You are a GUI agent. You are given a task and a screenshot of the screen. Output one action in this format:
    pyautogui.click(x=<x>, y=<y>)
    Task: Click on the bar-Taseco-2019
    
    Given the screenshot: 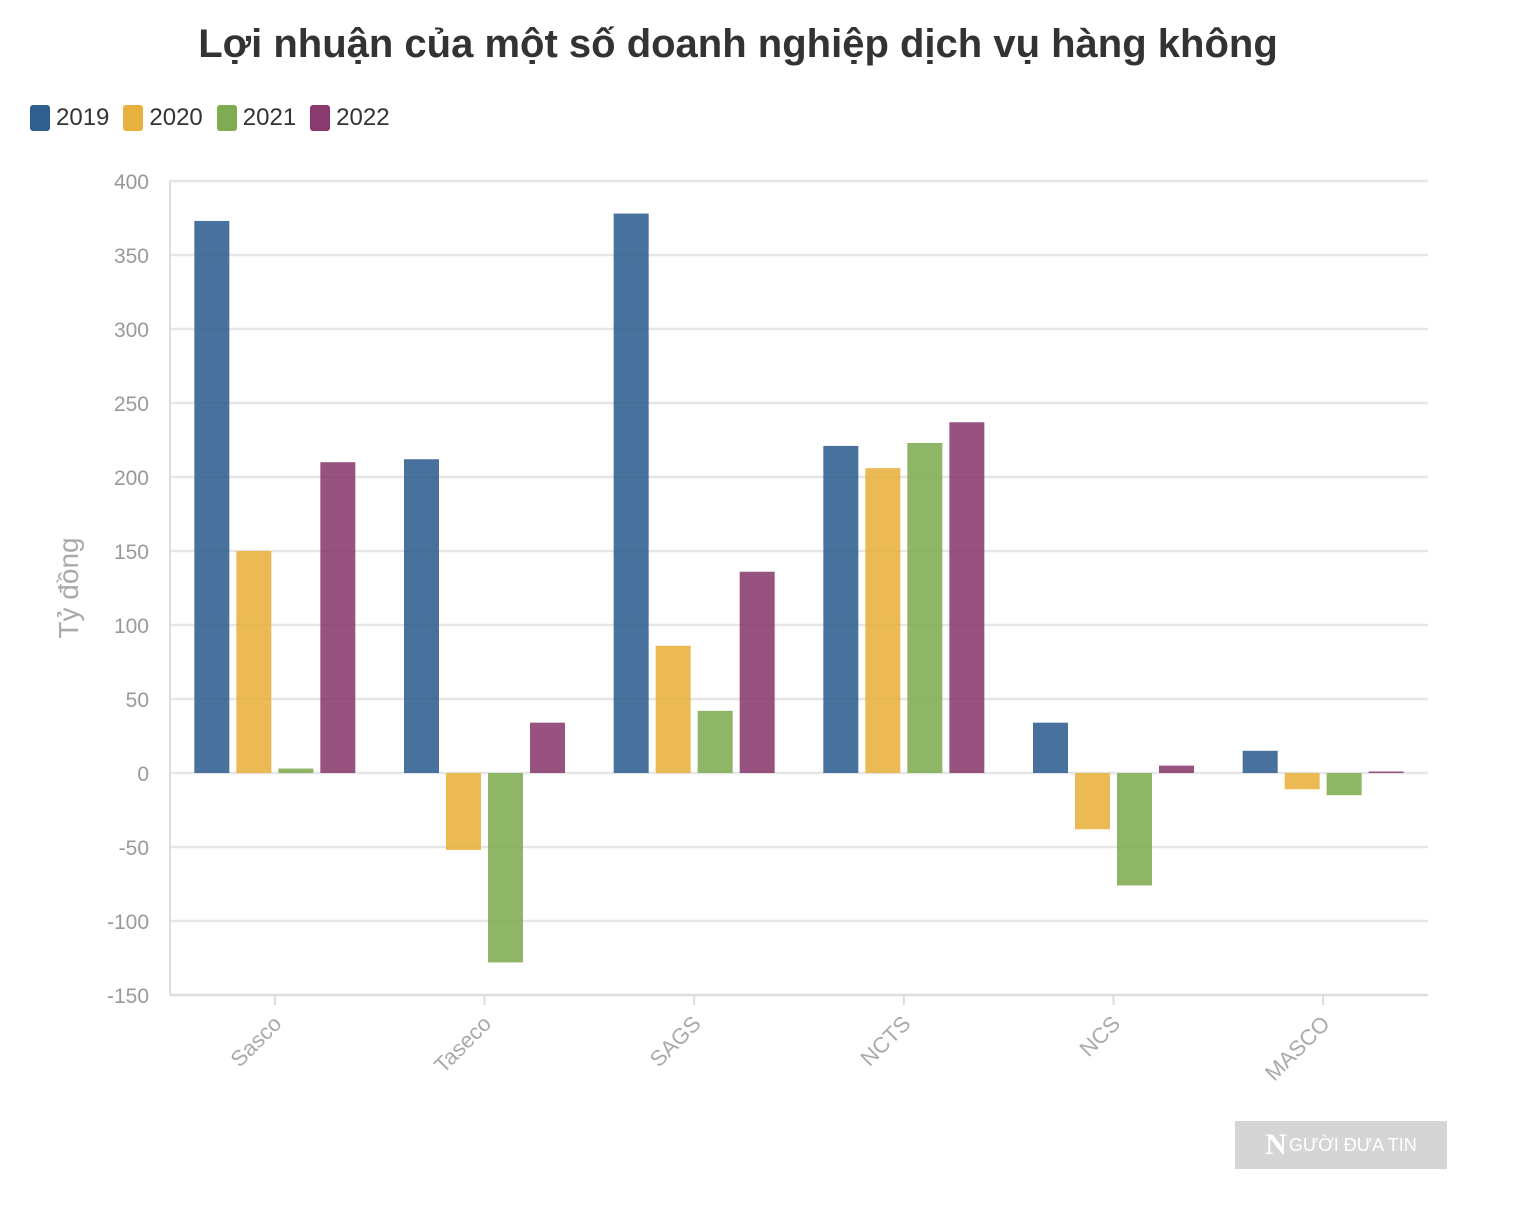 What is the action you would take?
    pyautogui.click(x=421, y=616)
    